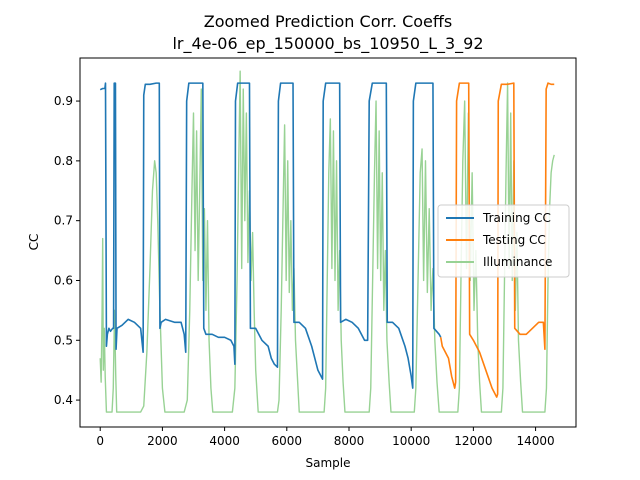  I want to click on series-line-testing-cc, so click(497, 240).